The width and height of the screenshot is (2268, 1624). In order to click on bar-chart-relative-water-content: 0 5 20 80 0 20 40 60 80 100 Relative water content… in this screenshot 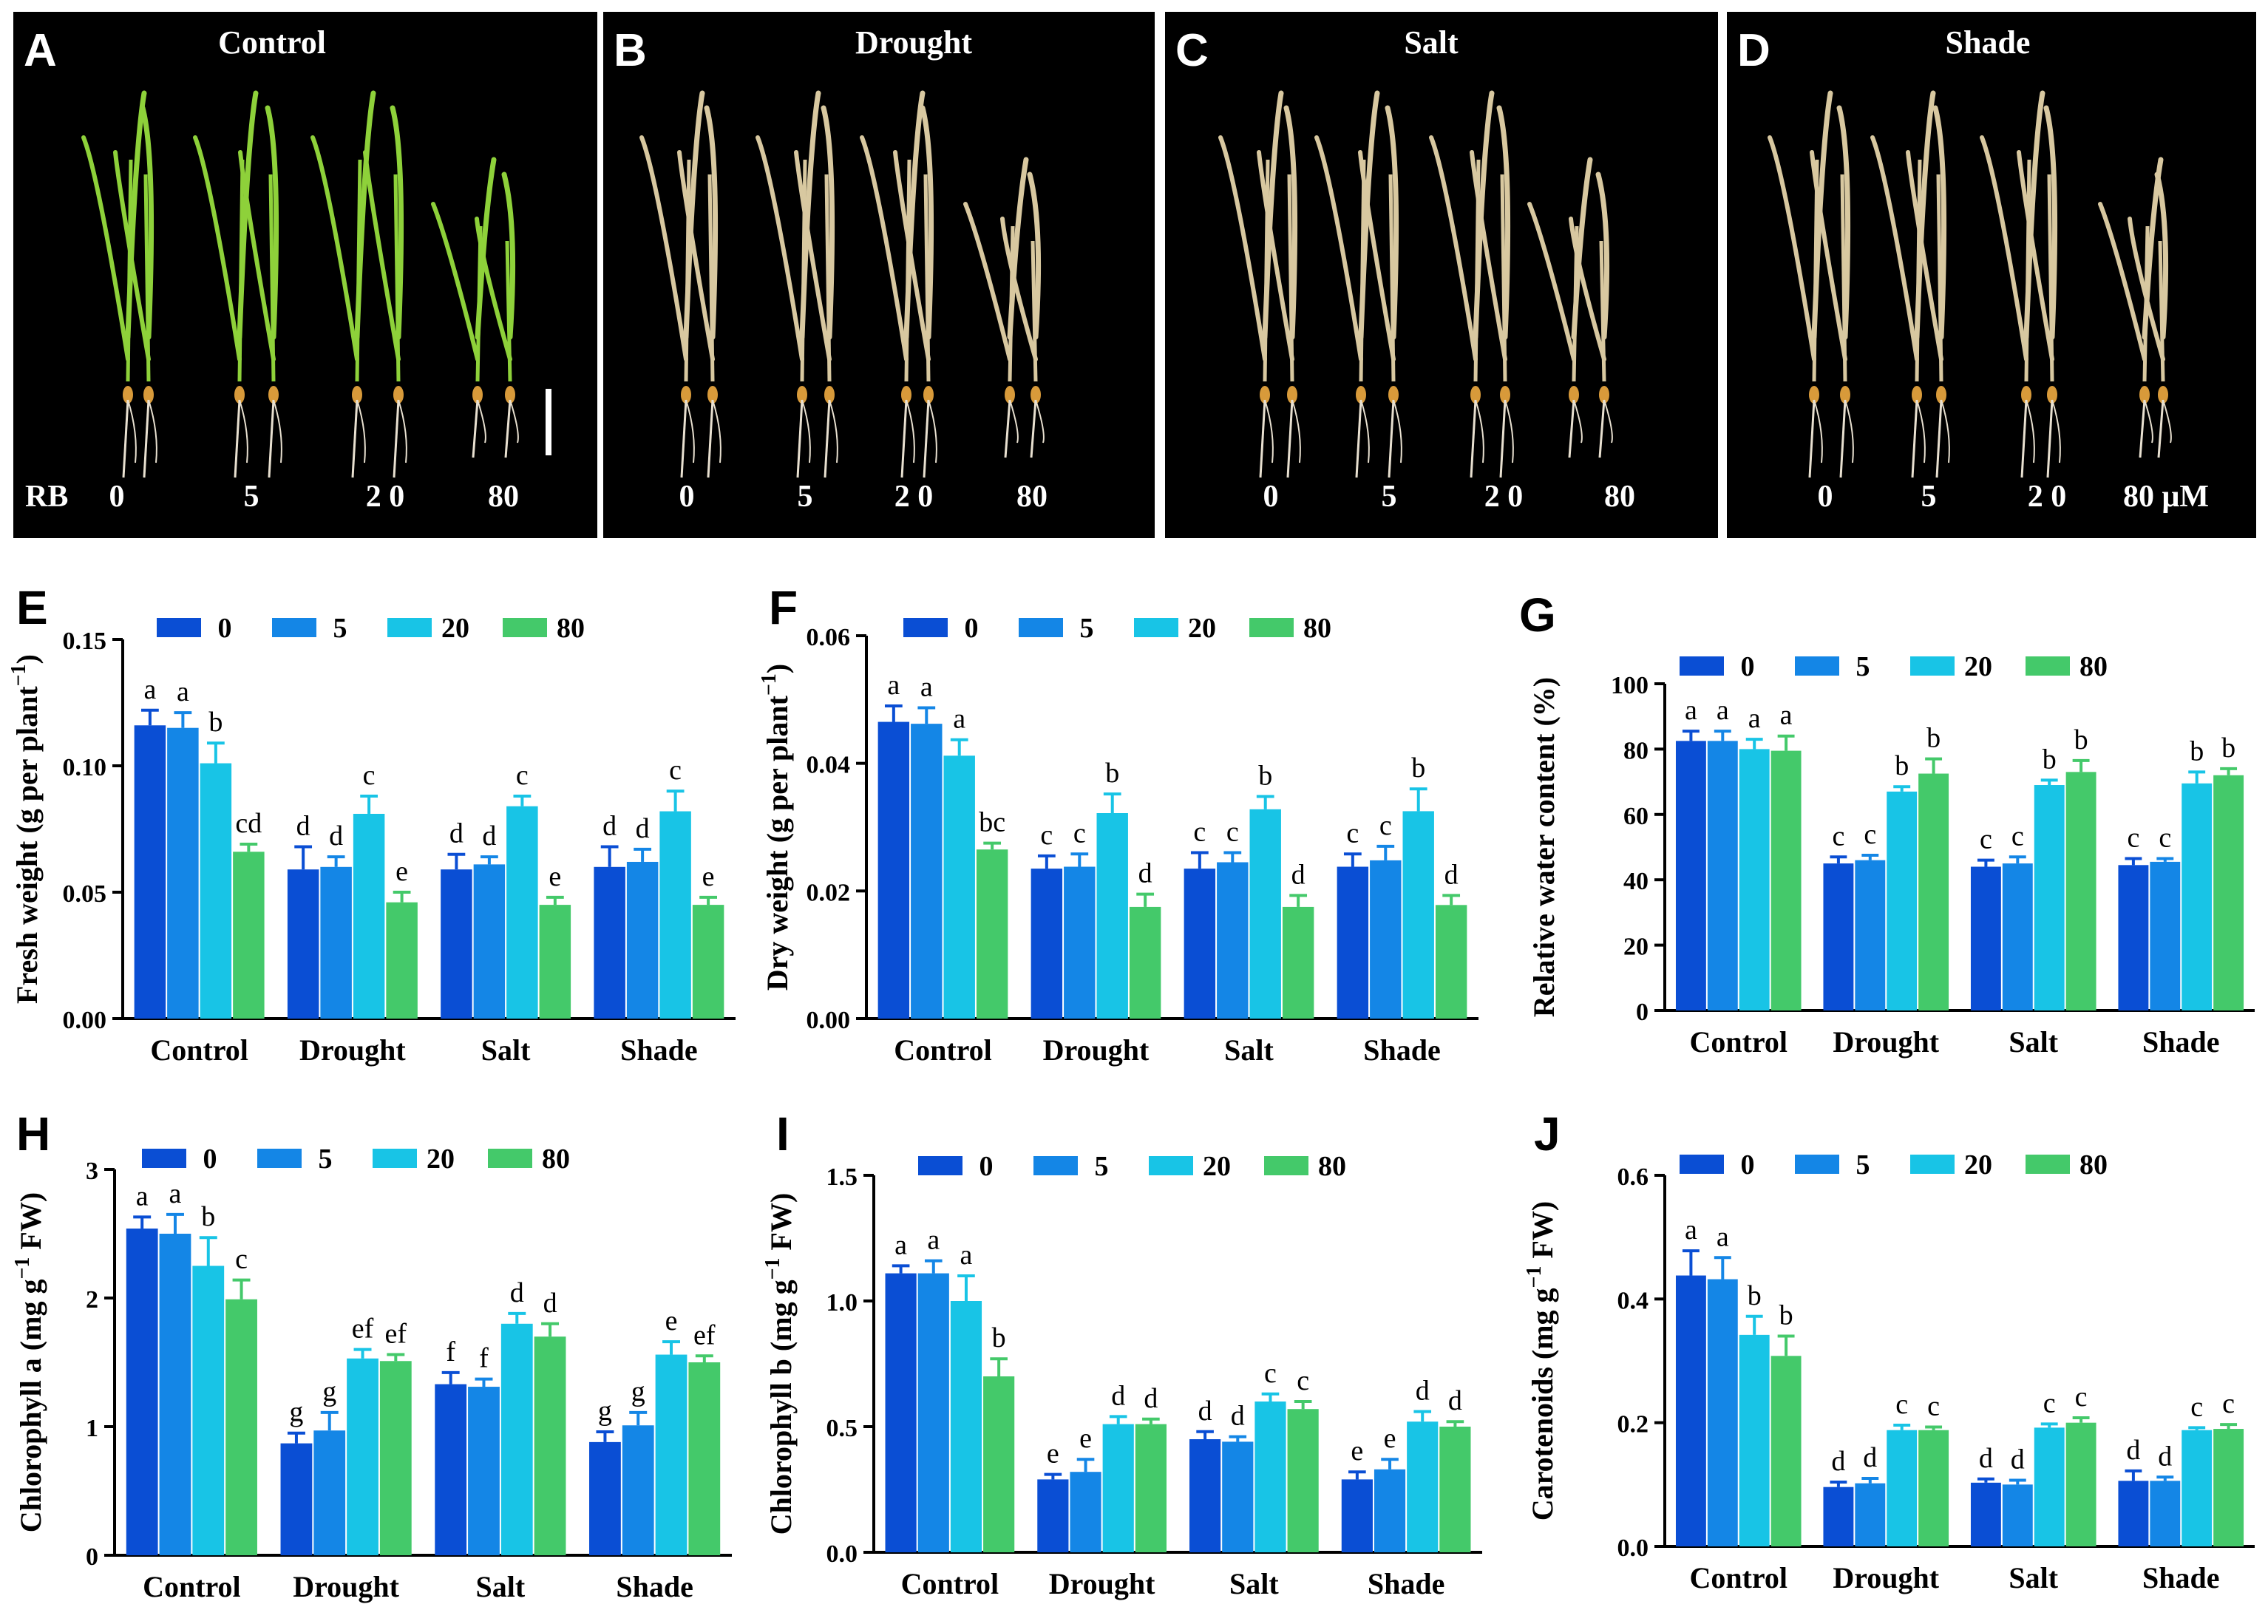, I will do `click(1891, 855)`.